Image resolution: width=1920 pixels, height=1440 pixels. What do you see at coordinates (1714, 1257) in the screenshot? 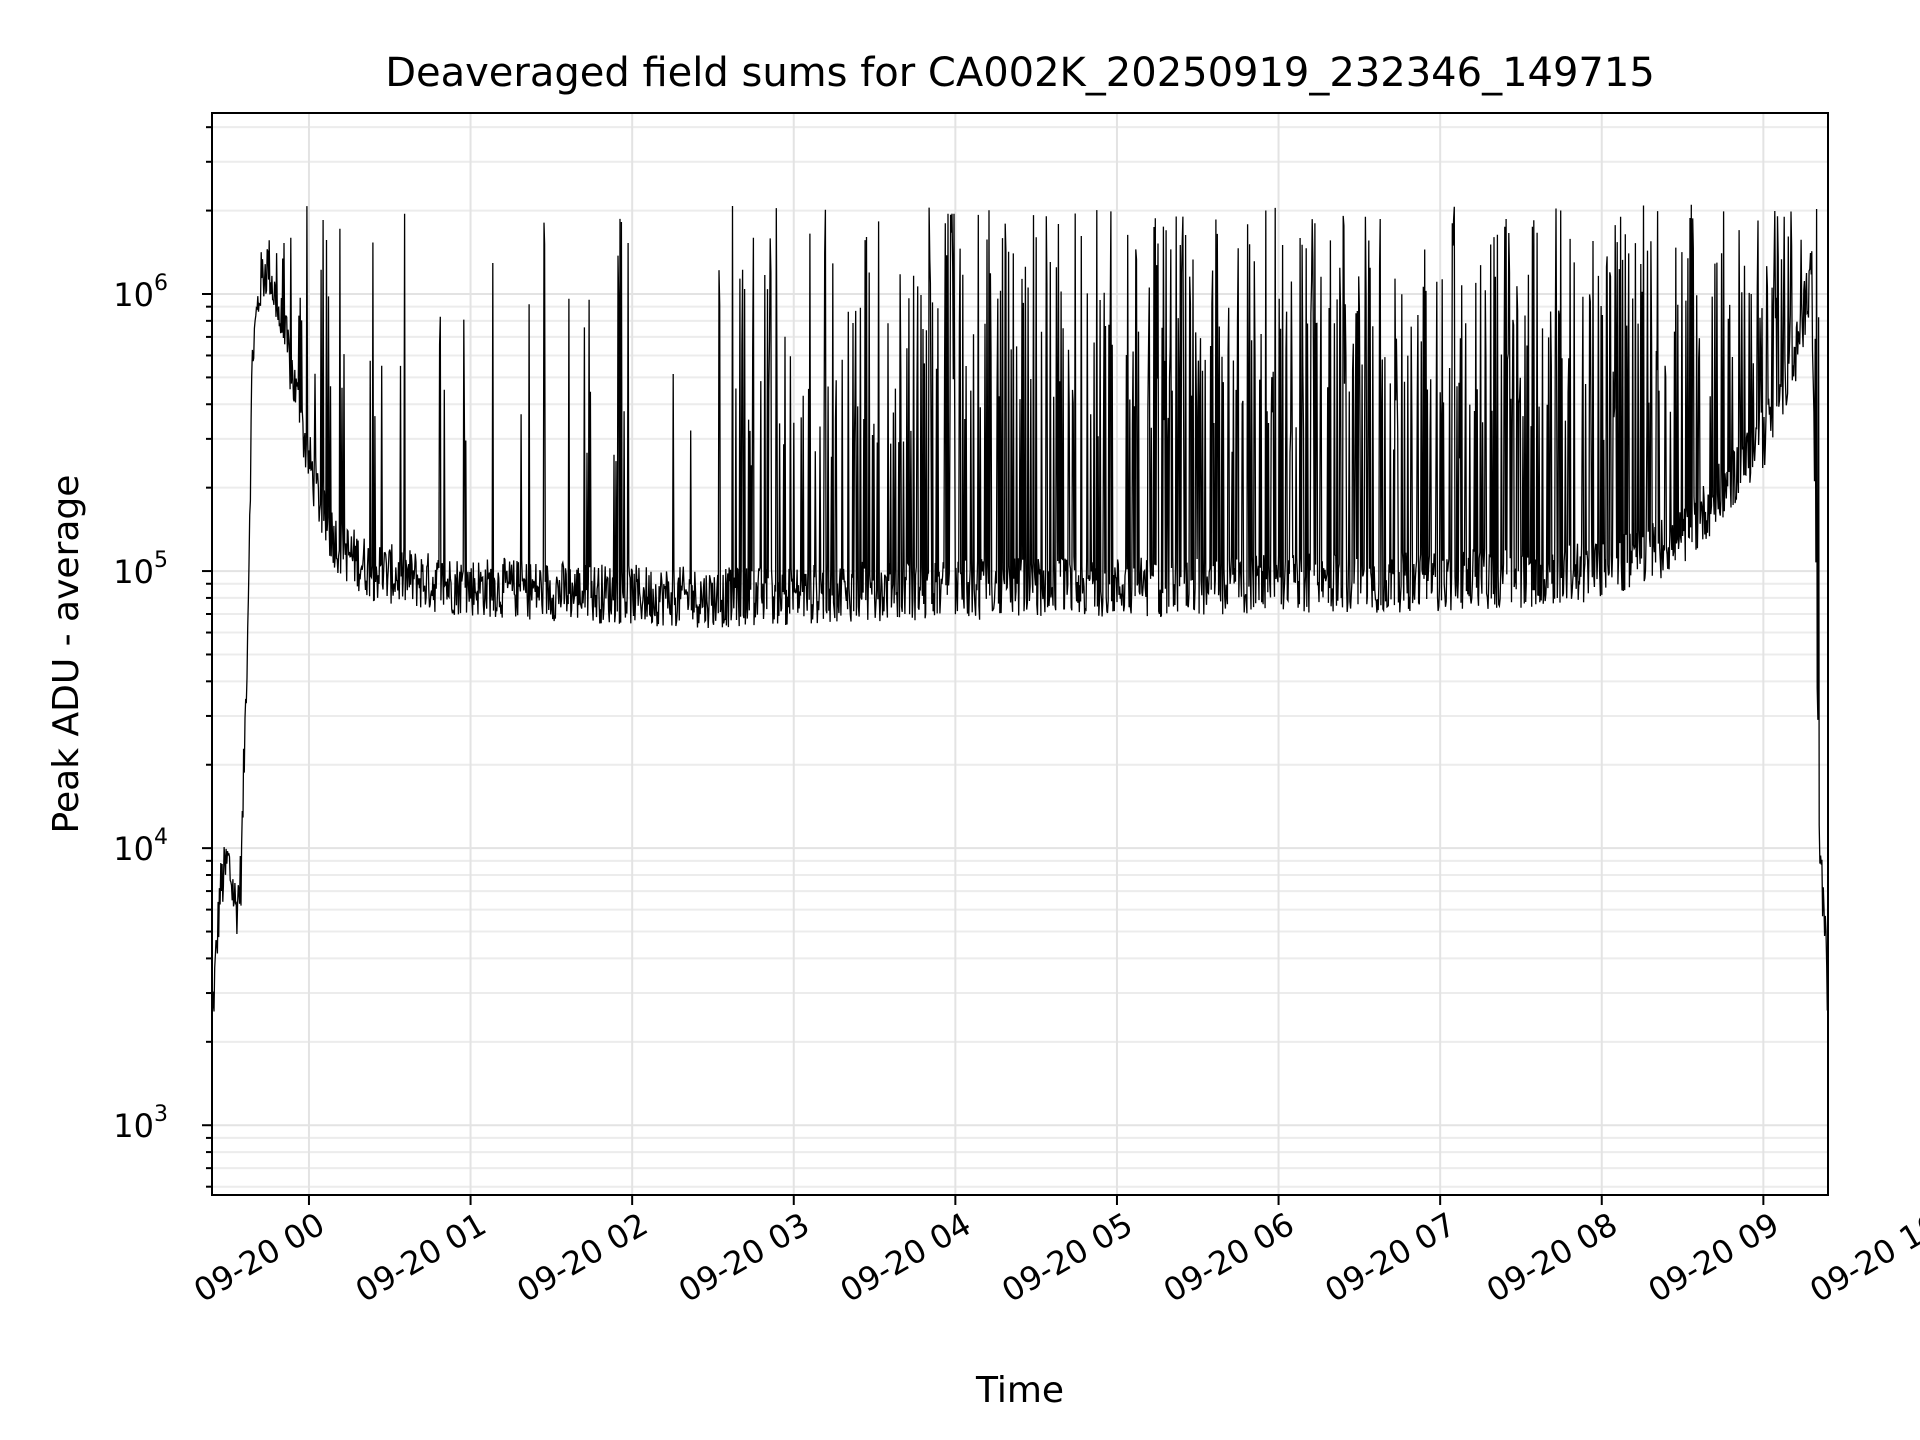
I see `x-tick-label: 09-20 09` at bounding box center [1714, 1257].